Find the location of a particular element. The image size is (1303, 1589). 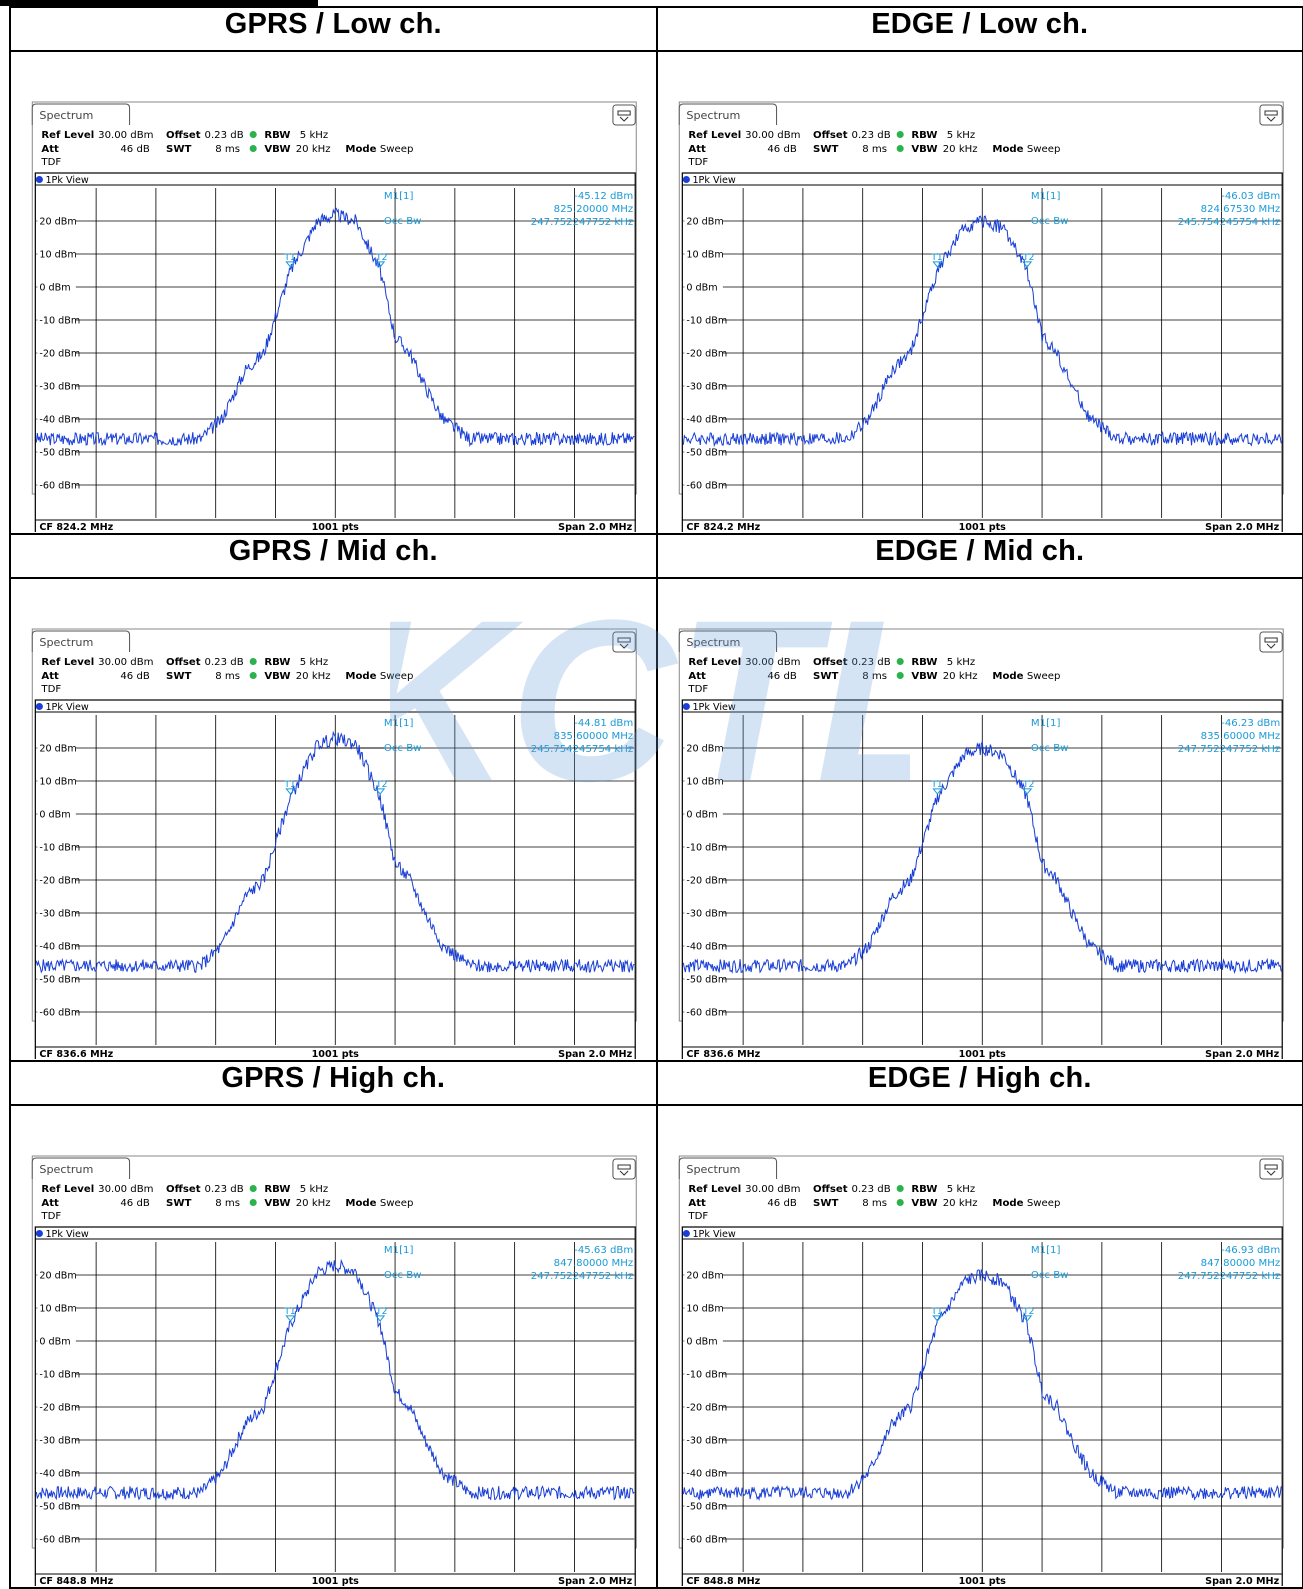

y-tick-label: -30 dBm is located at coordinates (706, 387).